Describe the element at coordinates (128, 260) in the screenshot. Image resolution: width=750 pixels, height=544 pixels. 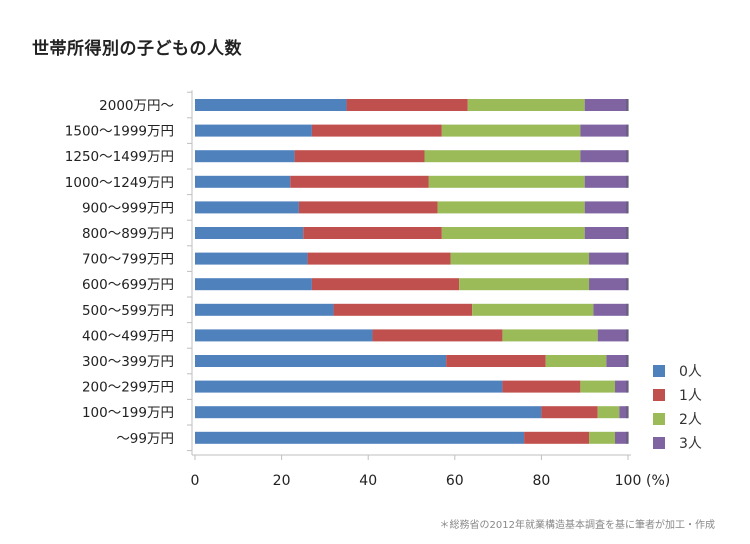
I see `category-label-7: 700～799万円` at that location.